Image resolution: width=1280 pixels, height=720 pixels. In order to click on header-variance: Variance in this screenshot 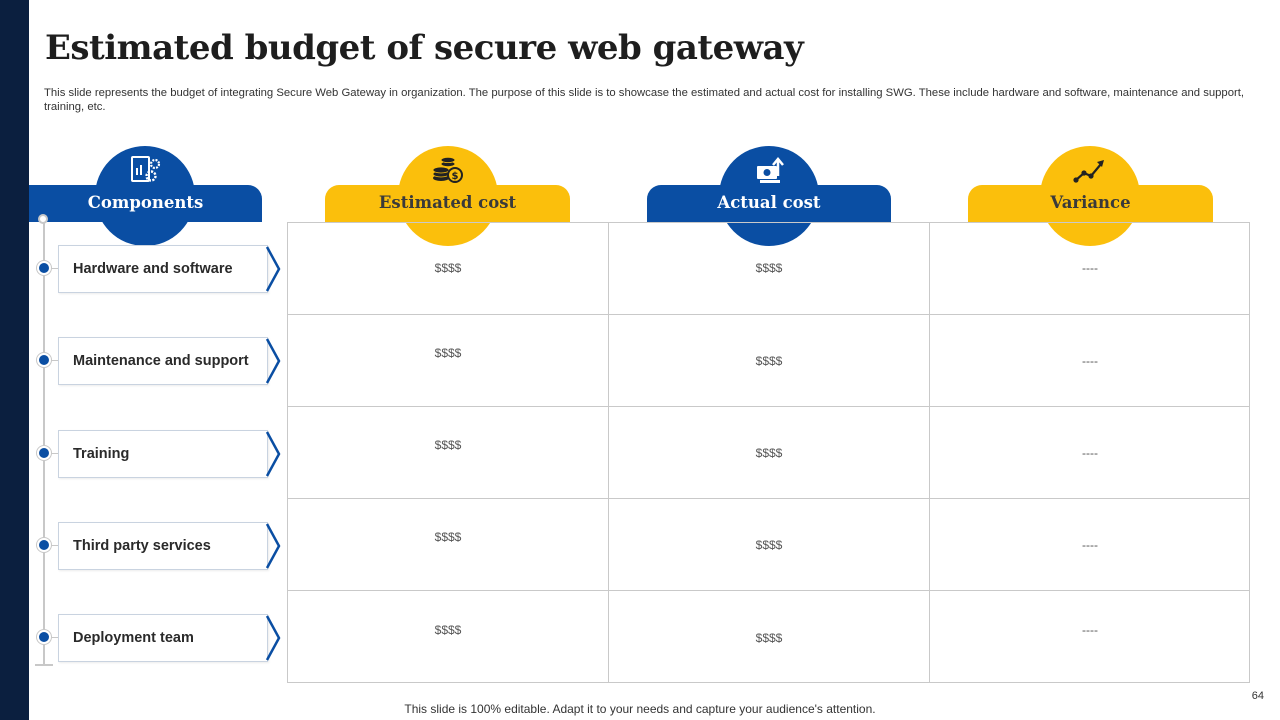, I will do `click(1090, 196)`.